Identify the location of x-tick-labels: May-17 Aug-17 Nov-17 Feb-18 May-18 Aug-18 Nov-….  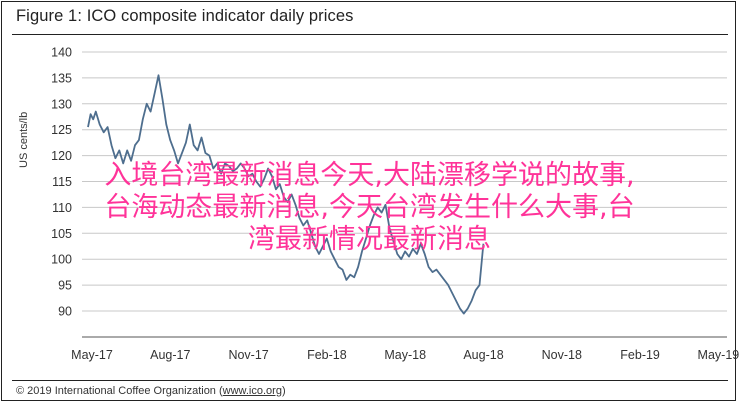
(405, 355).